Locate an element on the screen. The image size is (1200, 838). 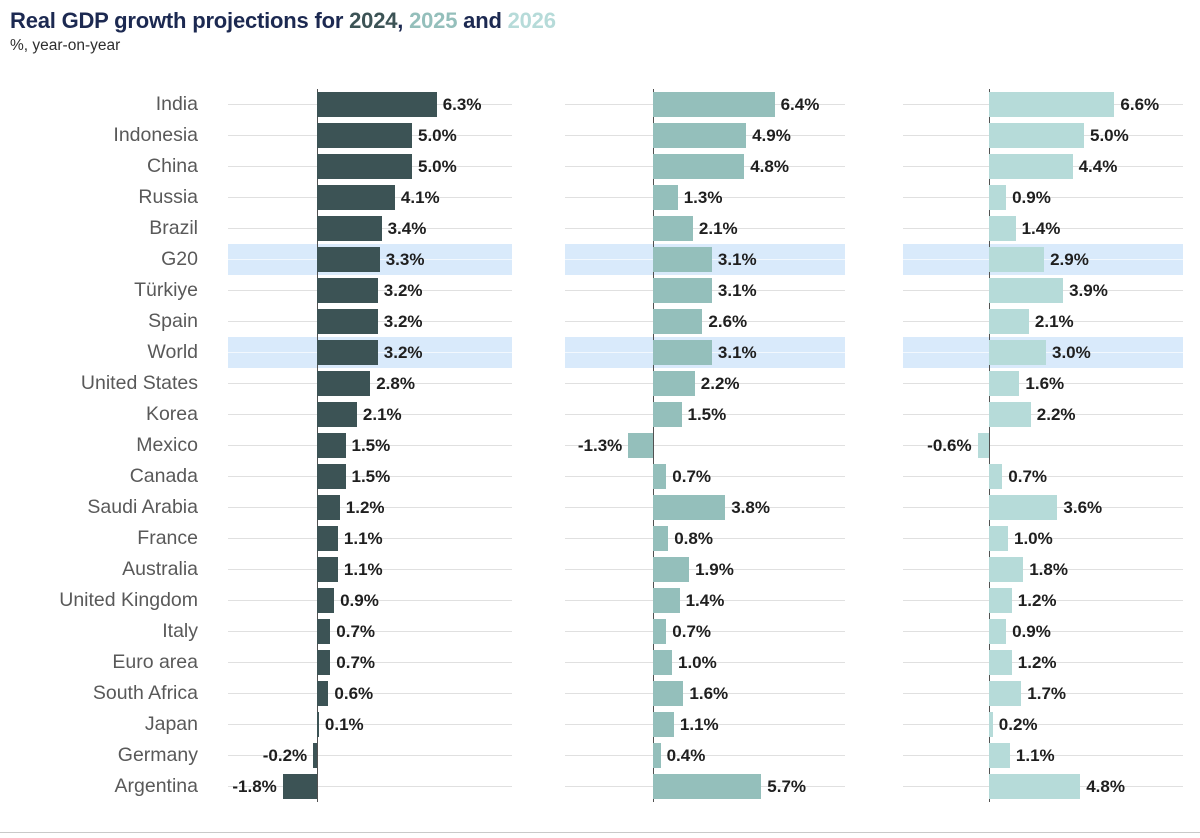
value-label-2026: 3.0% is located at coordinates (1071, 352).